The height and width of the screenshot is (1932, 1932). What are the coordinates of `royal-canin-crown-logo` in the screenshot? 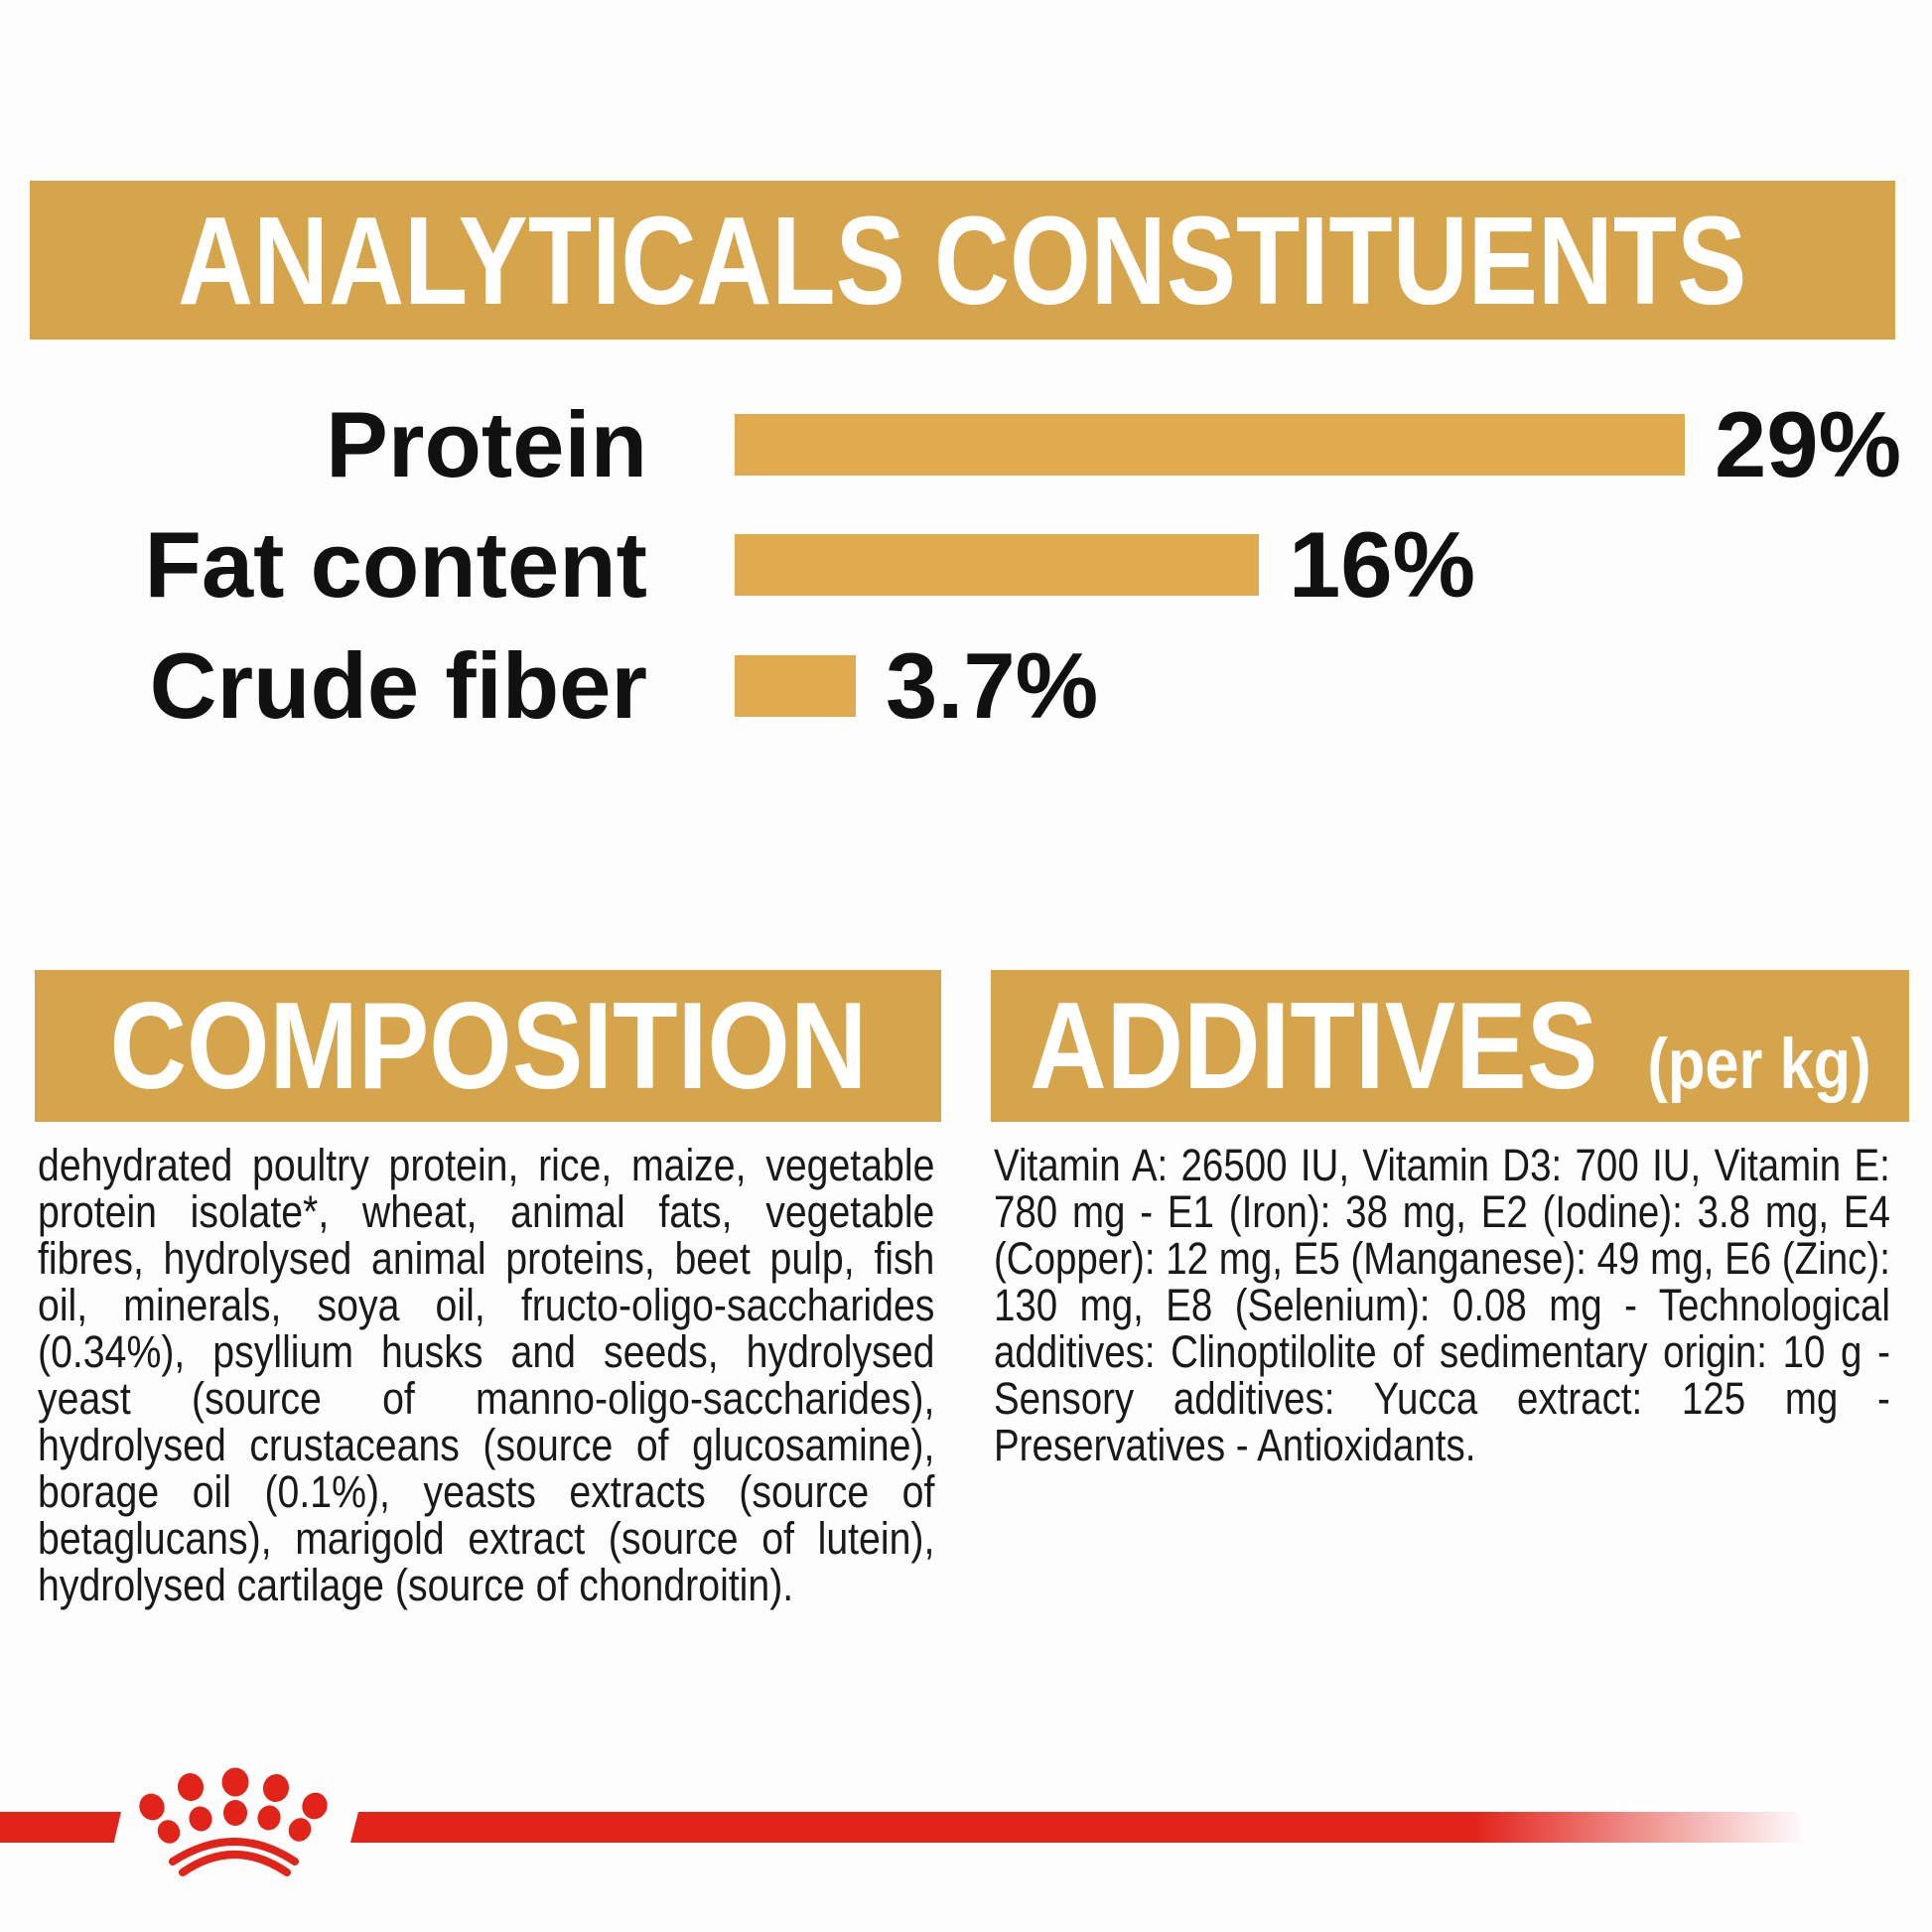 It's located at (233, 1822).